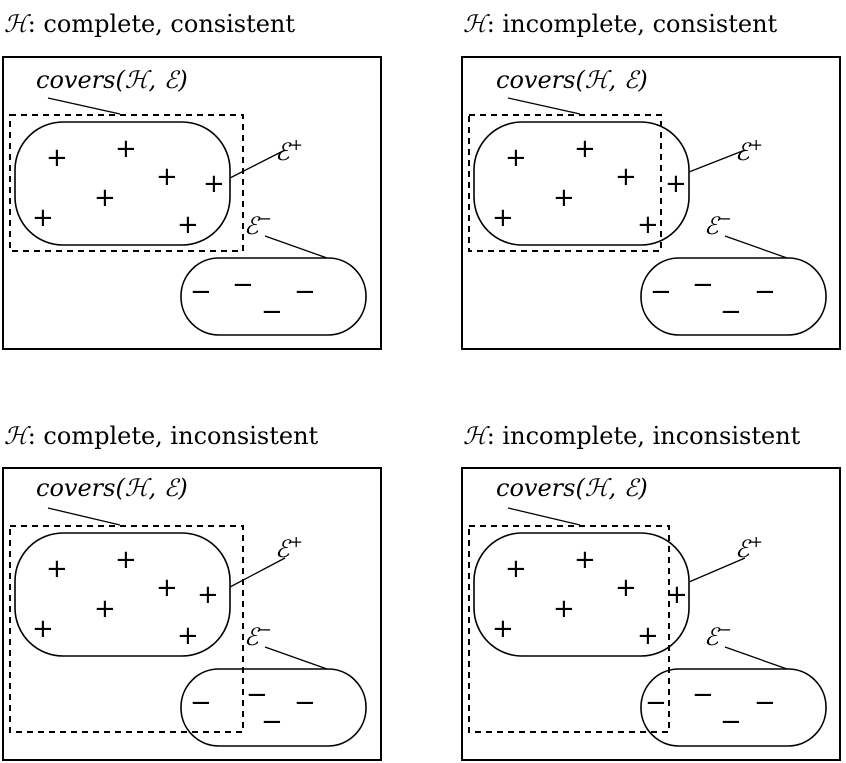 This screenshot has width=846, height=763. Describe the element at coordinates (149, 24) in the screenshot. I see `panel-title: ℋ: complete, consistent` at that location.